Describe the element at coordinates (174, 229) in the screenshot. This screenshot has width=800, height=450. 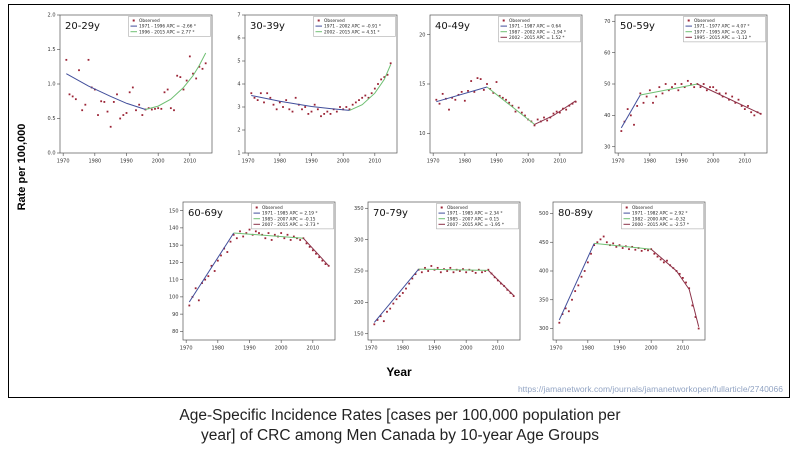
I see `y-tick-label: 140` at that location.